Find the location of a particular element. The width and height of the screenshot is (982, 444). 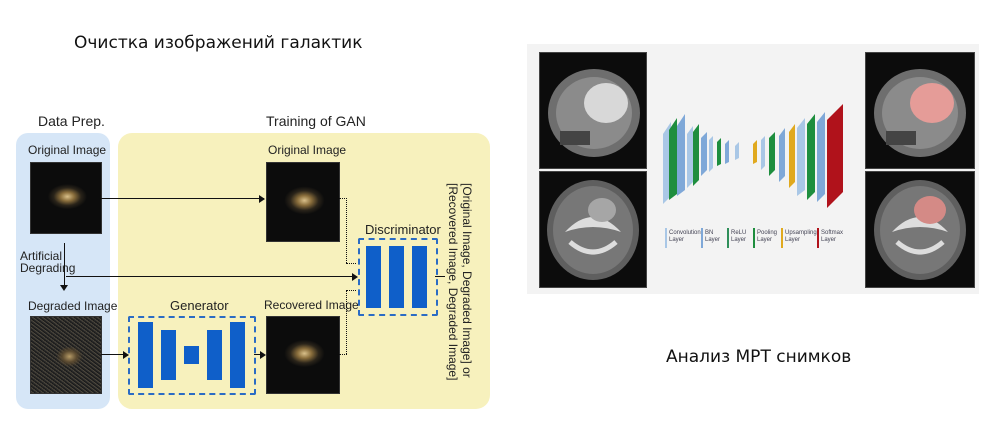

generator-to-recovered-line is located at coordinates (259, 354).